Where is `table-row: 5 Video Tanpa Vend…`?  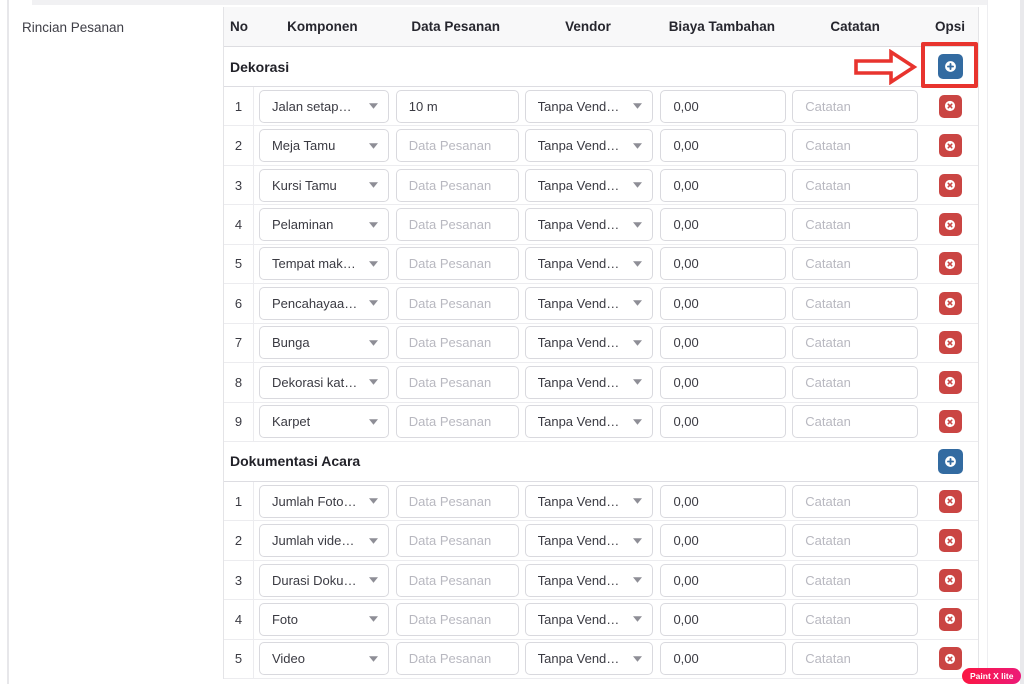 table-row: 5 Video Tanpa Vend… is located at coordinates (601, 659).